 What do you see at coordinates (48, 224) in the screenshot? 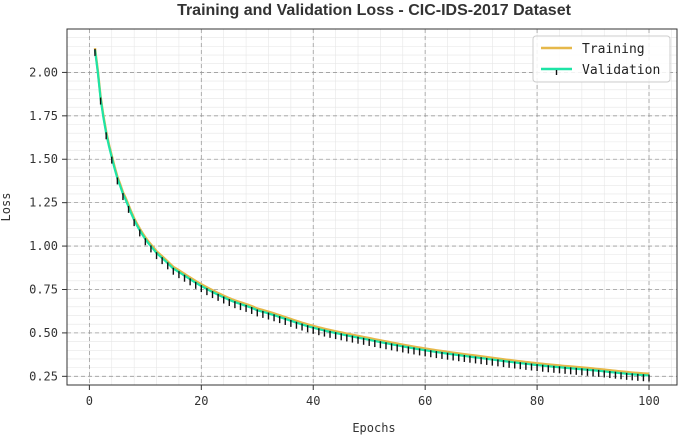
I see `y-axis: 0.25 0.50 0.75 1.00 1.25 1.50 1.75 2.00` at bounding box center [48, 224].